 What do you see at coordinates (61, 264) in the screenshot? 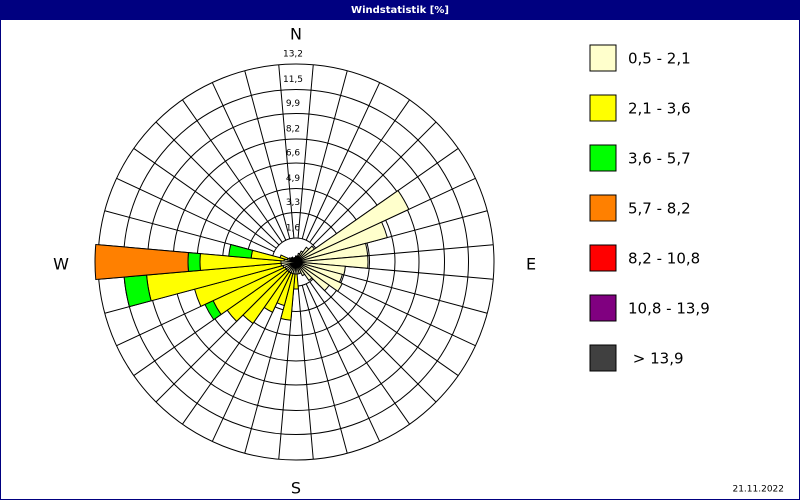
I see `compass-label: W` at bounding box center [61, 264].